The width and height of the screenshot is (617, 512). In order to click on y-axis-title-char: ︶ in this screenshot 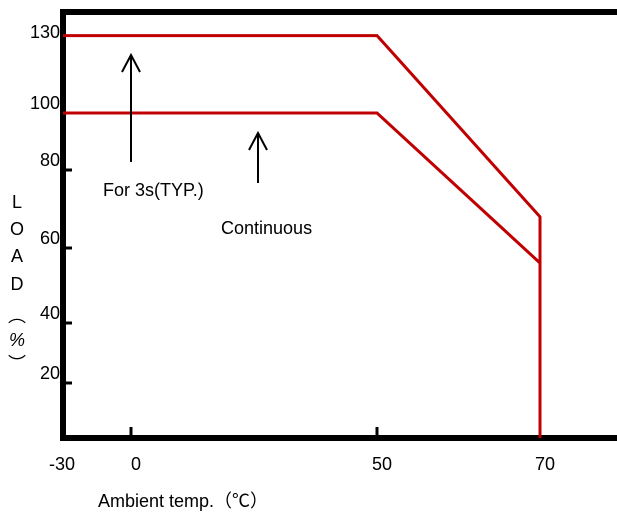, I will do `click(17, 364)`.